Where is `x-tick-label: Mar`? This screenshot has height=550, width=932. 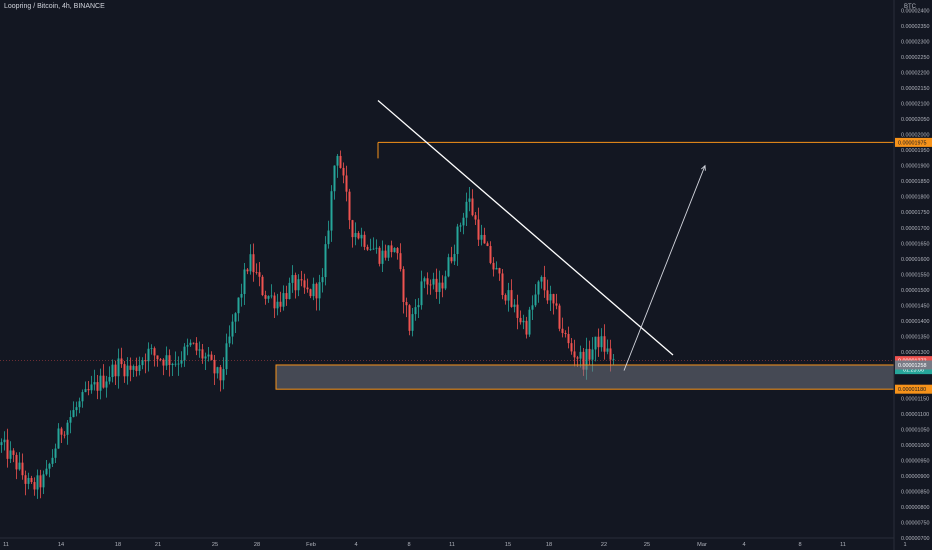
x-tick-label: Mar is located at coordinates (702, 545).